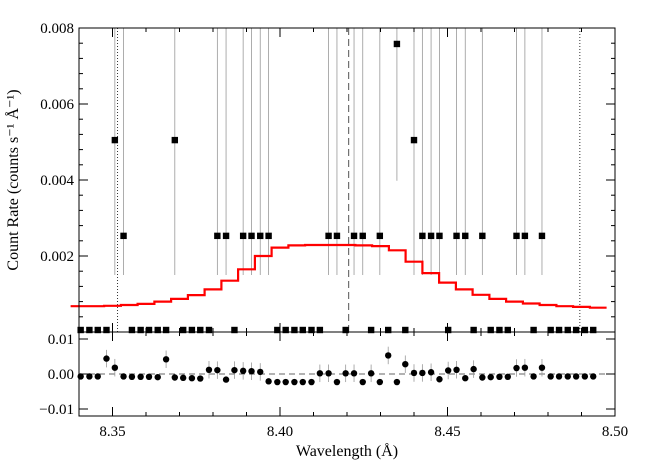 The height and width of the screenshot is (468, 648). What do you see at coordinates (57, 181) in the screenshot?
I see `y-tick-label: 0.004` at bounding box center [57, 181].